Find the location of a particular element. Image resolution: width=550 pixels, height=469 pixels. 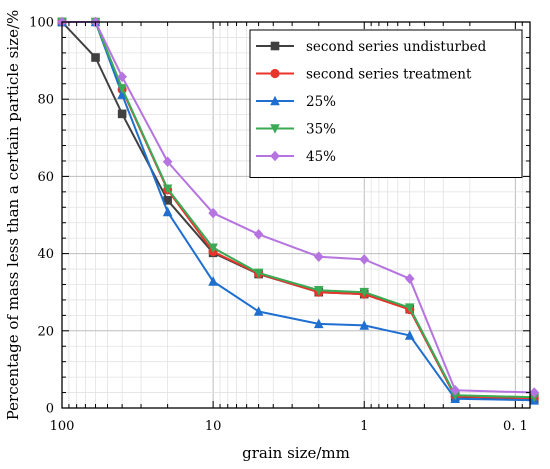

legend-label: 25% is located at coordinates (321, 102).